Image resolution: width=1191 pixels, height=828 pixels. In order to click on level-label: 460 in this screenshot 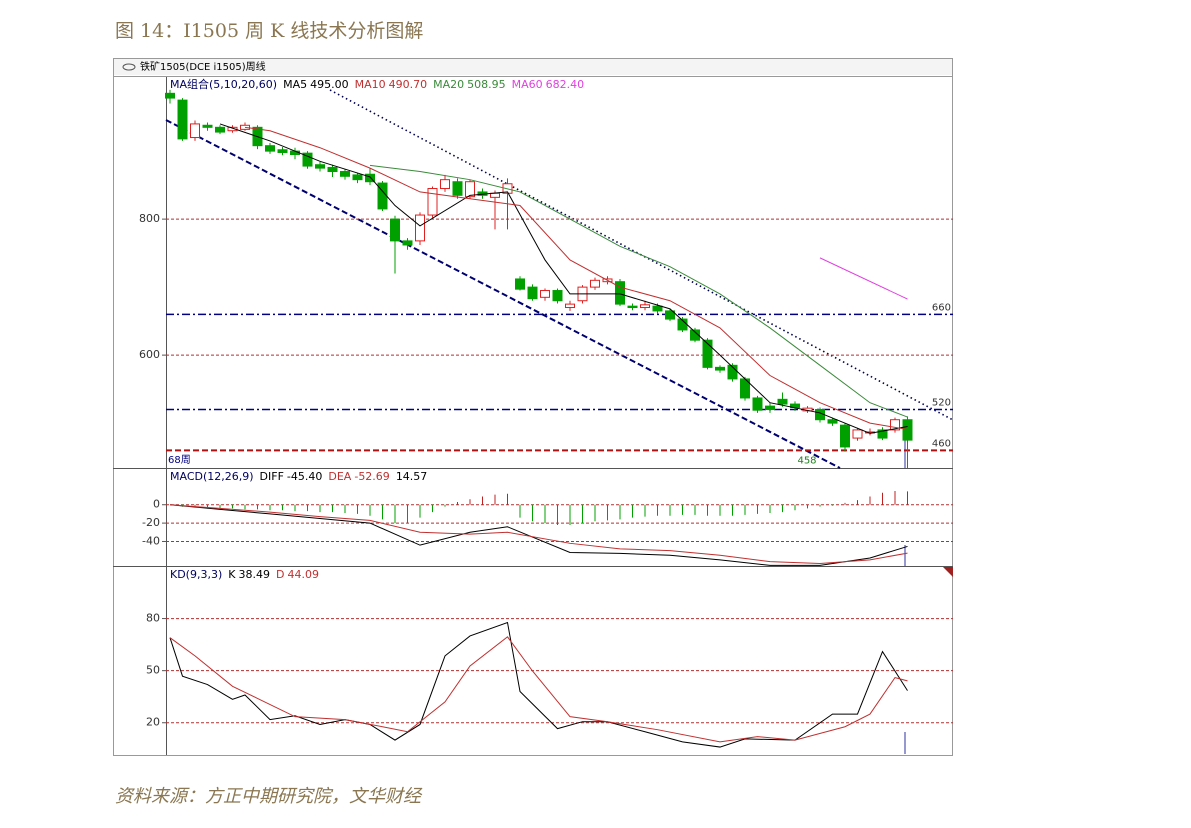, I will do `click(941, 443)`.